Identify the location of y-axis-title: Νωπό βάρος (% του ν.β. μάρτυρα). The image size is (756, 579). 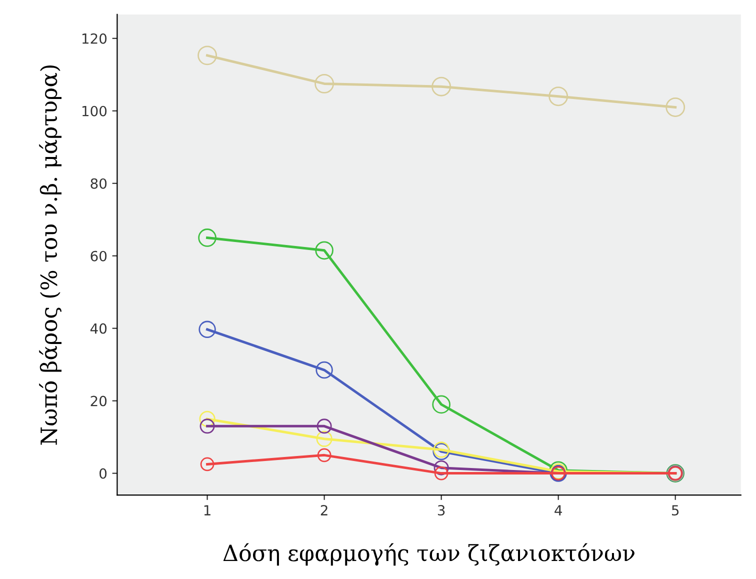
(50, 255).